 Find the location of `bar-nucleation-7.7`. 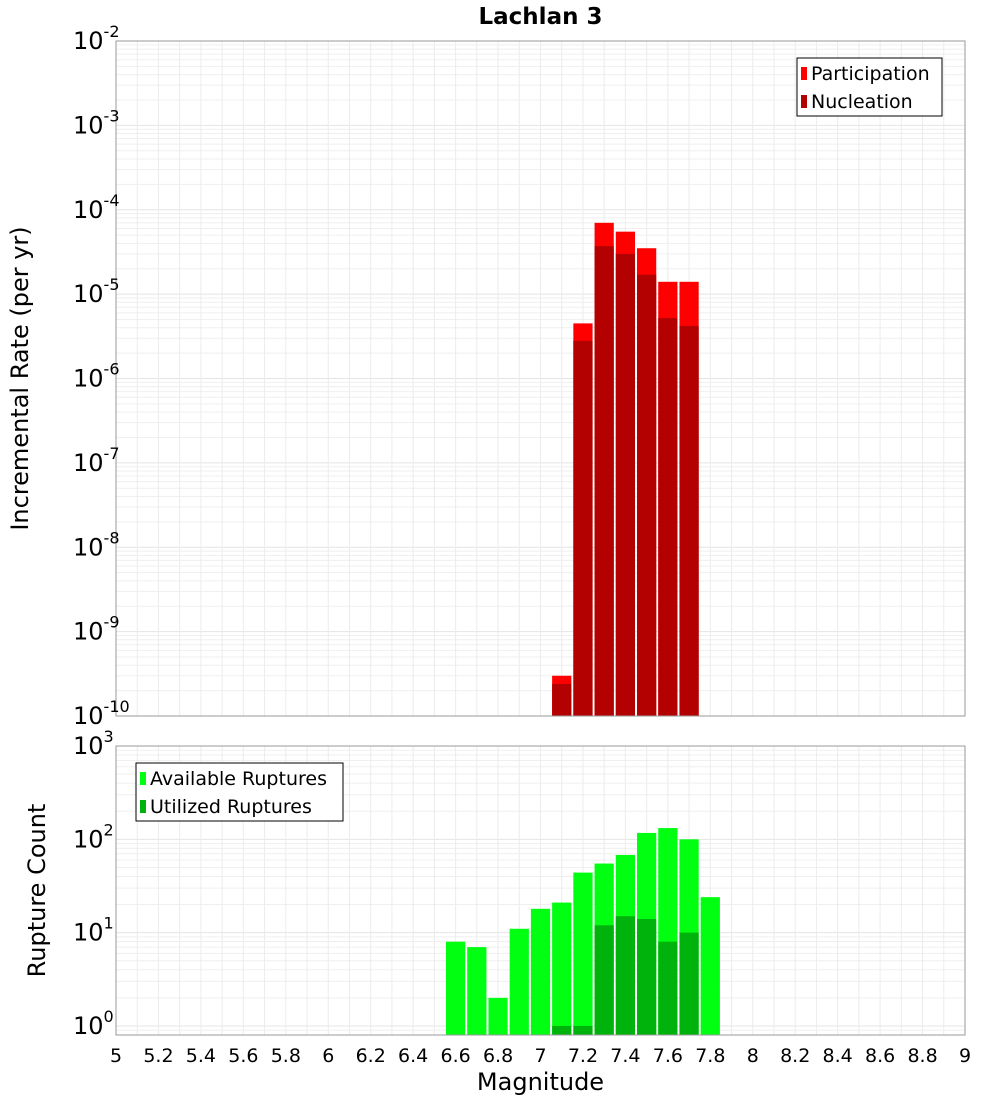

bar-nucleation-7.7 is located at coordinates (689, 520).